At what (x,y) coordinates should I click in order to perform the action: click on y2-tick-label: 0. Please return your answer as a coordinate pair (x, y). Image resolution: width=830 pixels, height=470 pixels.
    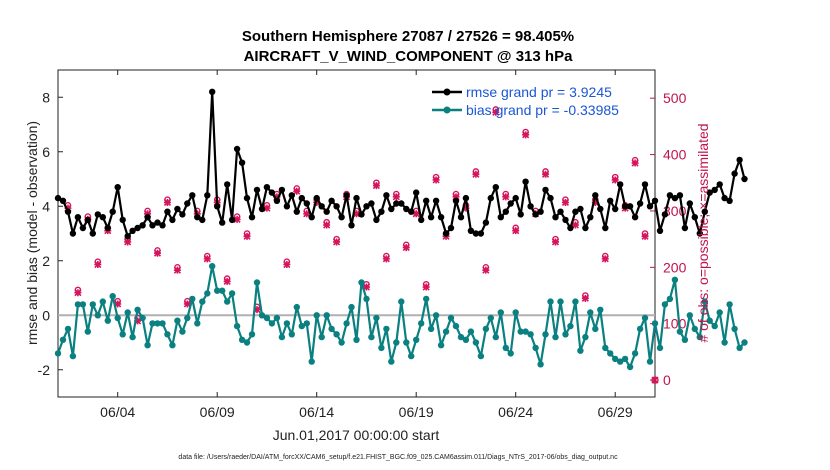
    Looking at the image, I should click on (667, 380).